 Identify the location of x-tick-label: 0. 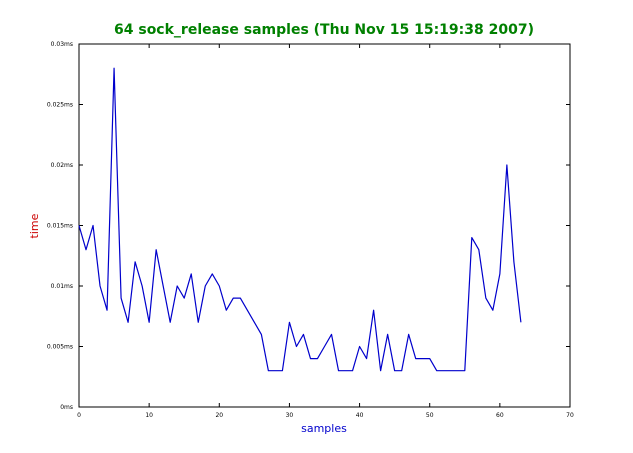
(79, 415).